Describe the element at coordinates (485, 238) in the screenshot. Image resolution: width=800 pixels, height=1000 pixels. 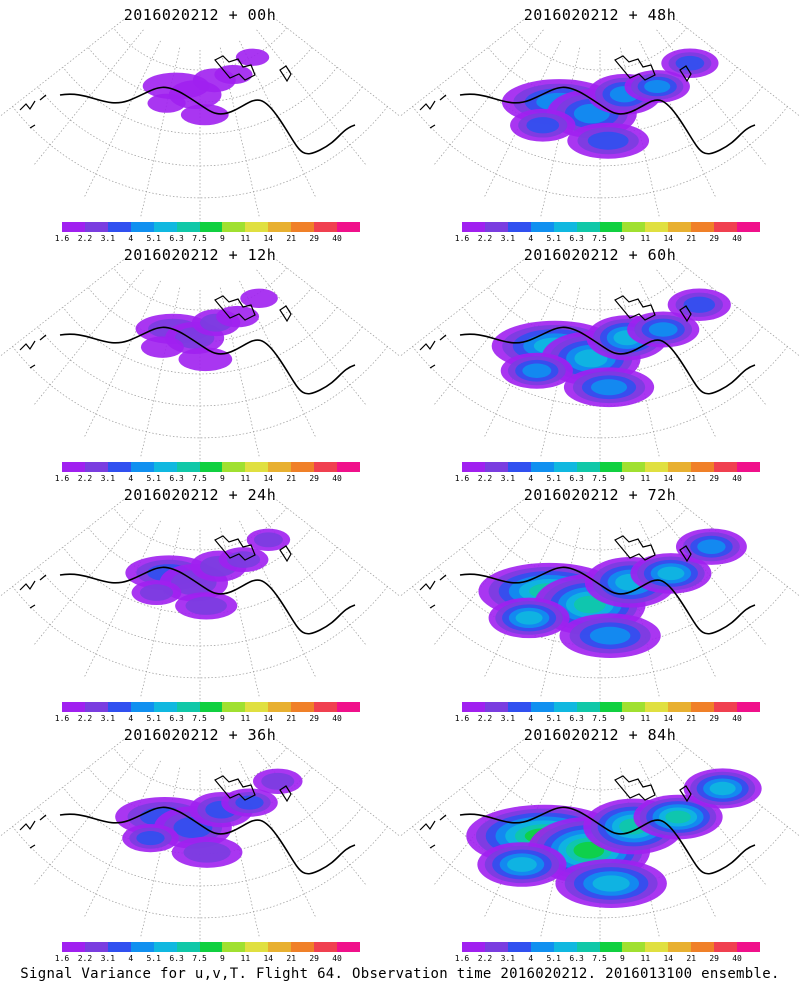
I see `colorbar-tick-label: 2.2` at that location.